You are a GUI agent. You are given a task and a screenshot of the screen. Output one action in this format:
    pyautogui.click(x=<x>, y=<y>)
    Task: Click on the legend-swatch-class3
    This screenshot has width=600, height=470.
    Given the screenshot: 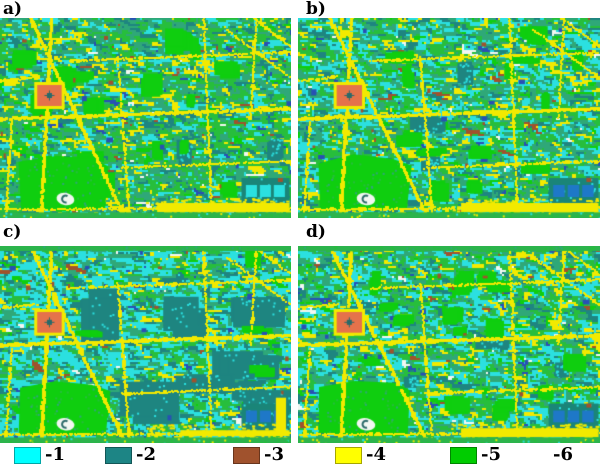 What is the action you would take?
    pyautogui.click(x=246, y=455)
    